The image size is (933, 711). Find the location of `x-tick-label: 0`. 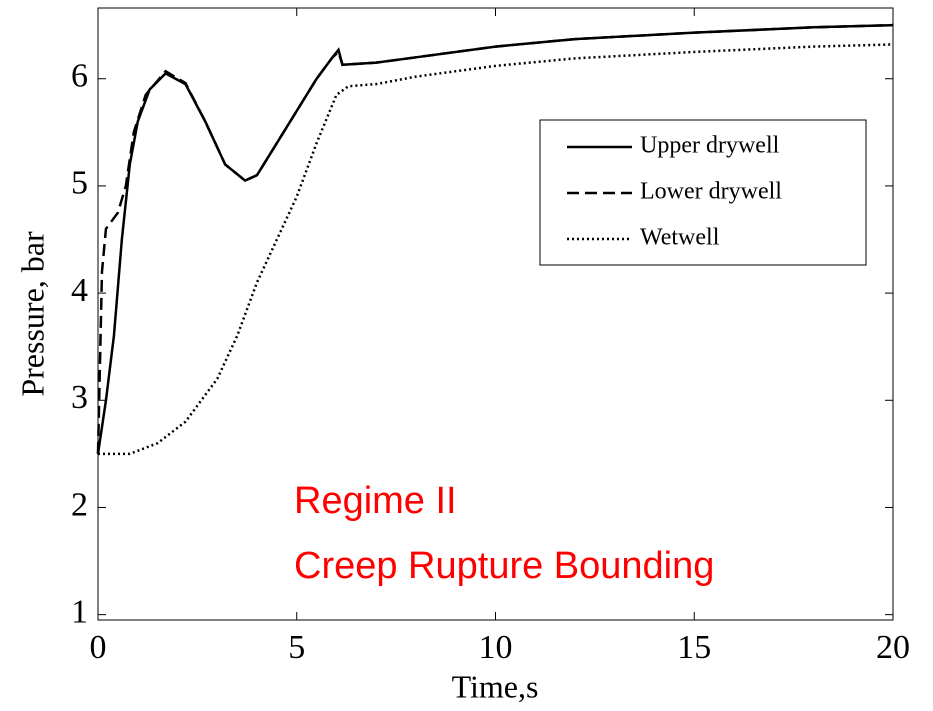

x-tick-label: 0 is located at coordinates (98, 647).